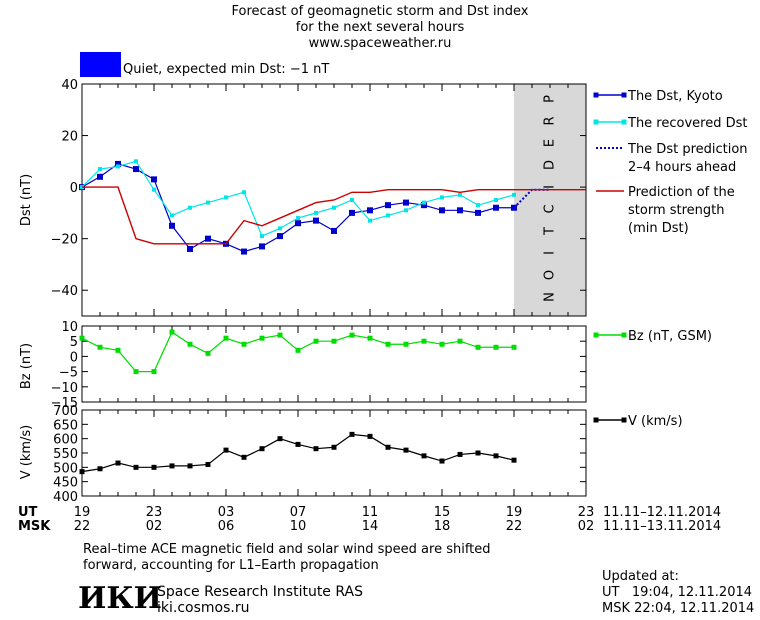 The width and height of the screenshot is (760, 620). I want to click on y-tick-label: 600, so click(65, 440).